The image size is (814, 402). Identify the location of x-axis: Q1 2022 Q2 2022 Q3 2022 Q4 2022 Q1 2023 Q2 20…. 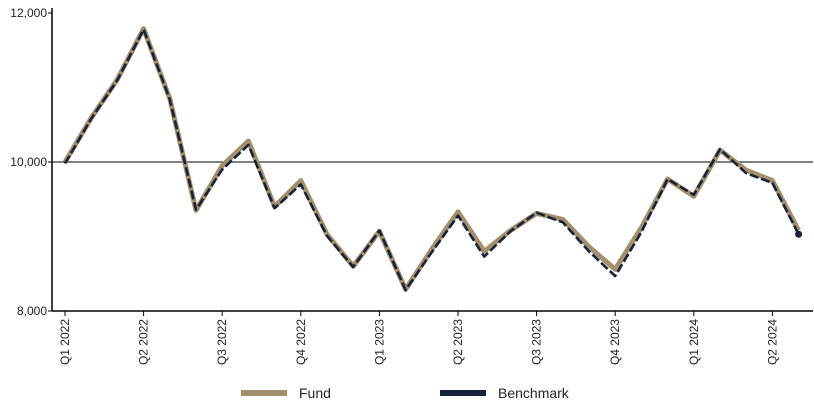
(432, 337).